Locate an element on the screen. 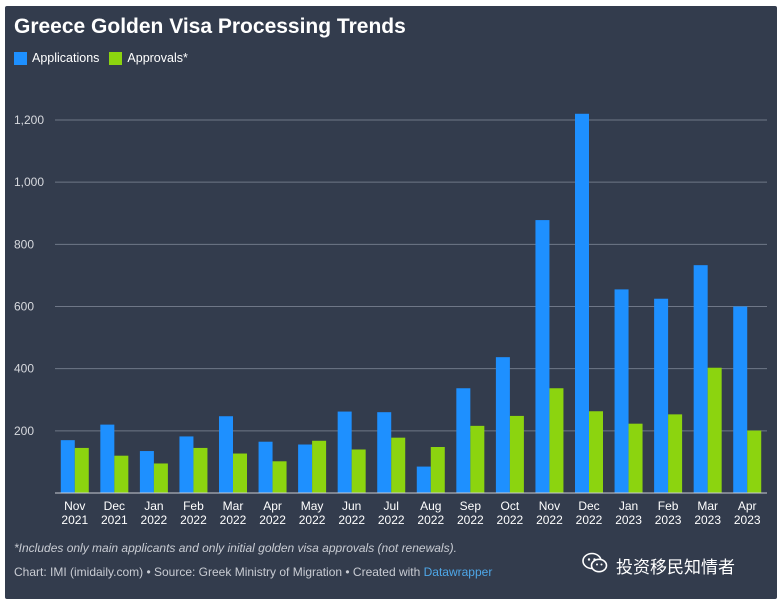 The height and width of the screenshot is (605, 782). x-tick-label: Oct is located at coordinates (510, 506).